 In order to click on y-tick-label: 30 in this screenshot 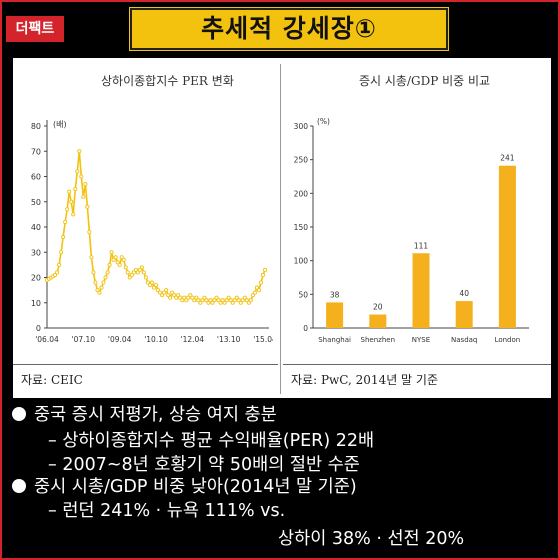, I will do `click(36, 252)`.